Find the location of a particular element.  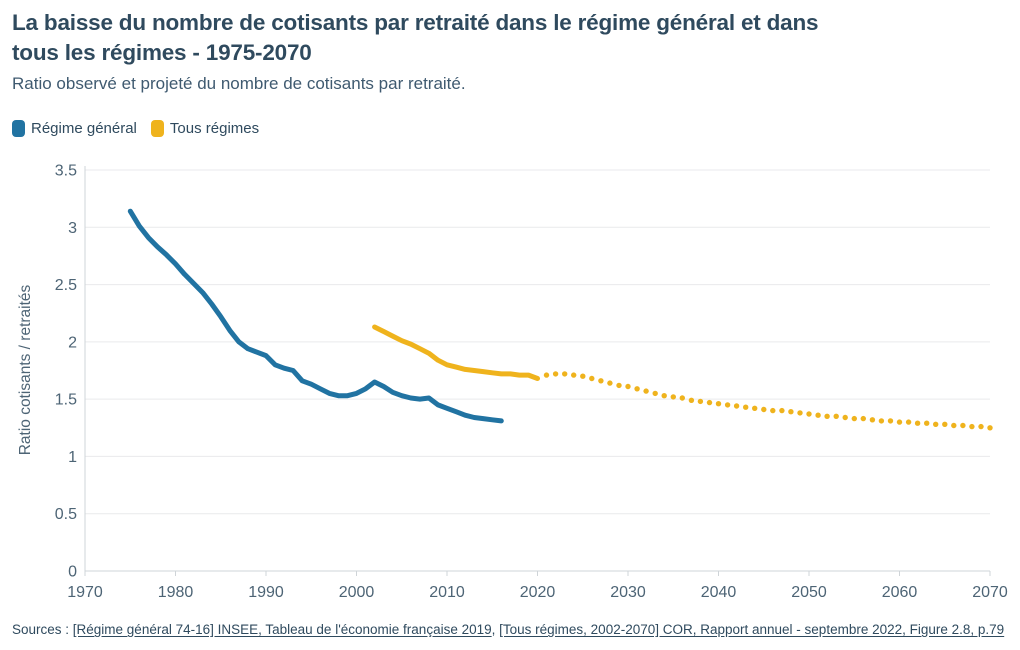

legend: Régime général Tous régimes is located at coordinates (135, 128).